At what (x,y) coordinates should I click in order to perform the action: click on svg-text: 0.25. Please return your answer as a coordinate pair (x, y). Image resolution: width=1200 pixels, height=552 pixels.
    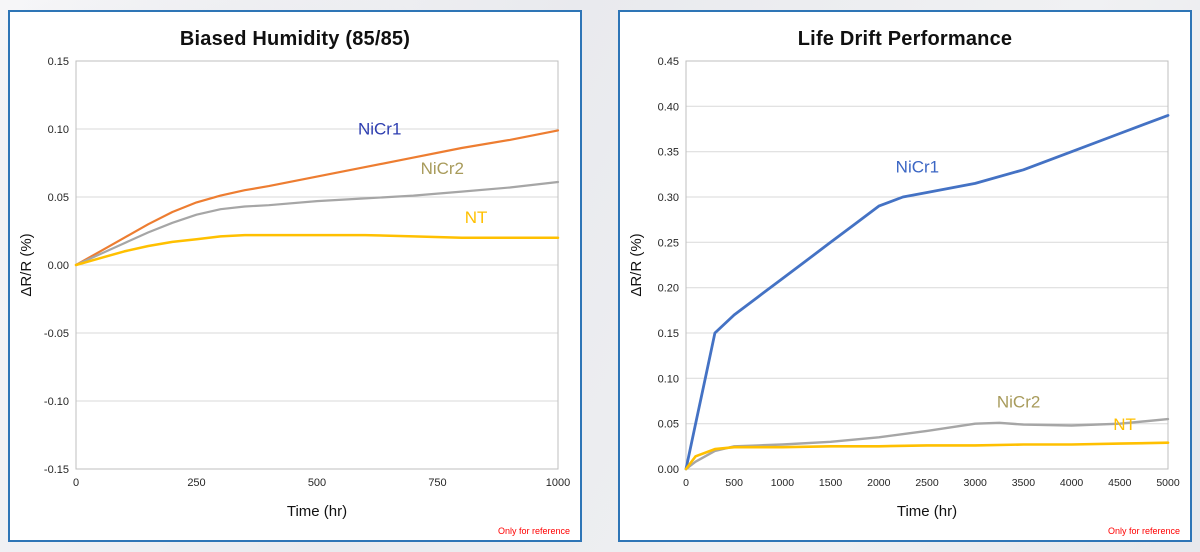
    Looking at the image, I should click on (668, 243).